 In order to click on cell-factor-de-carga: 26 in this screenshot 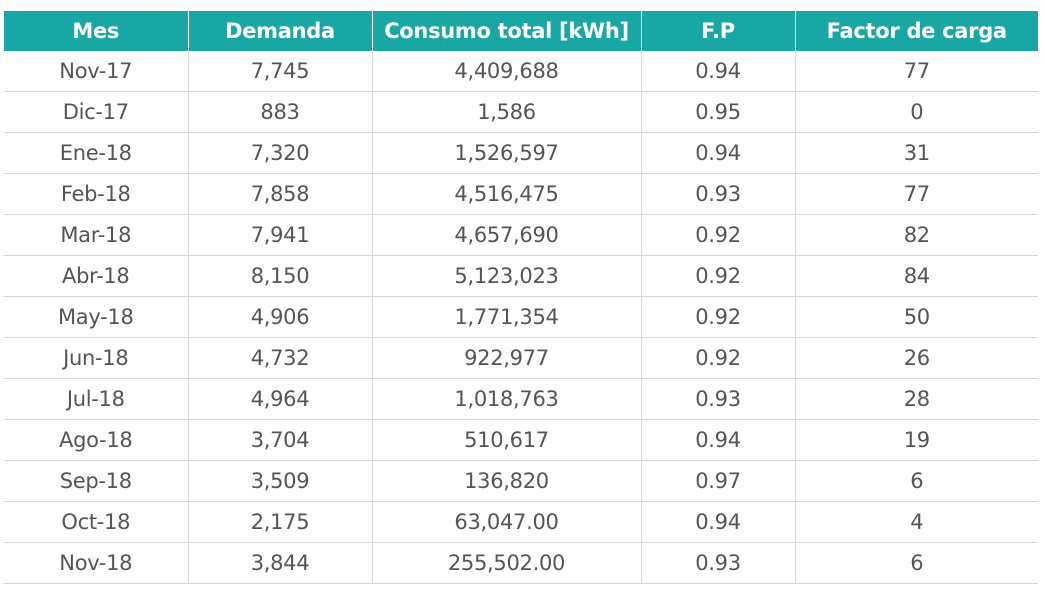, I will do `click(916, 358)`.